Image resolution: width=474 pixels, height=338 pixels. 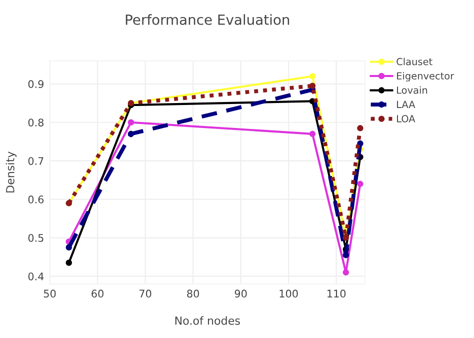 What do you see at coordinates (146, 294) in the screenshot?
I see `x-tick-label: 70` at bounding box center [146, 294].